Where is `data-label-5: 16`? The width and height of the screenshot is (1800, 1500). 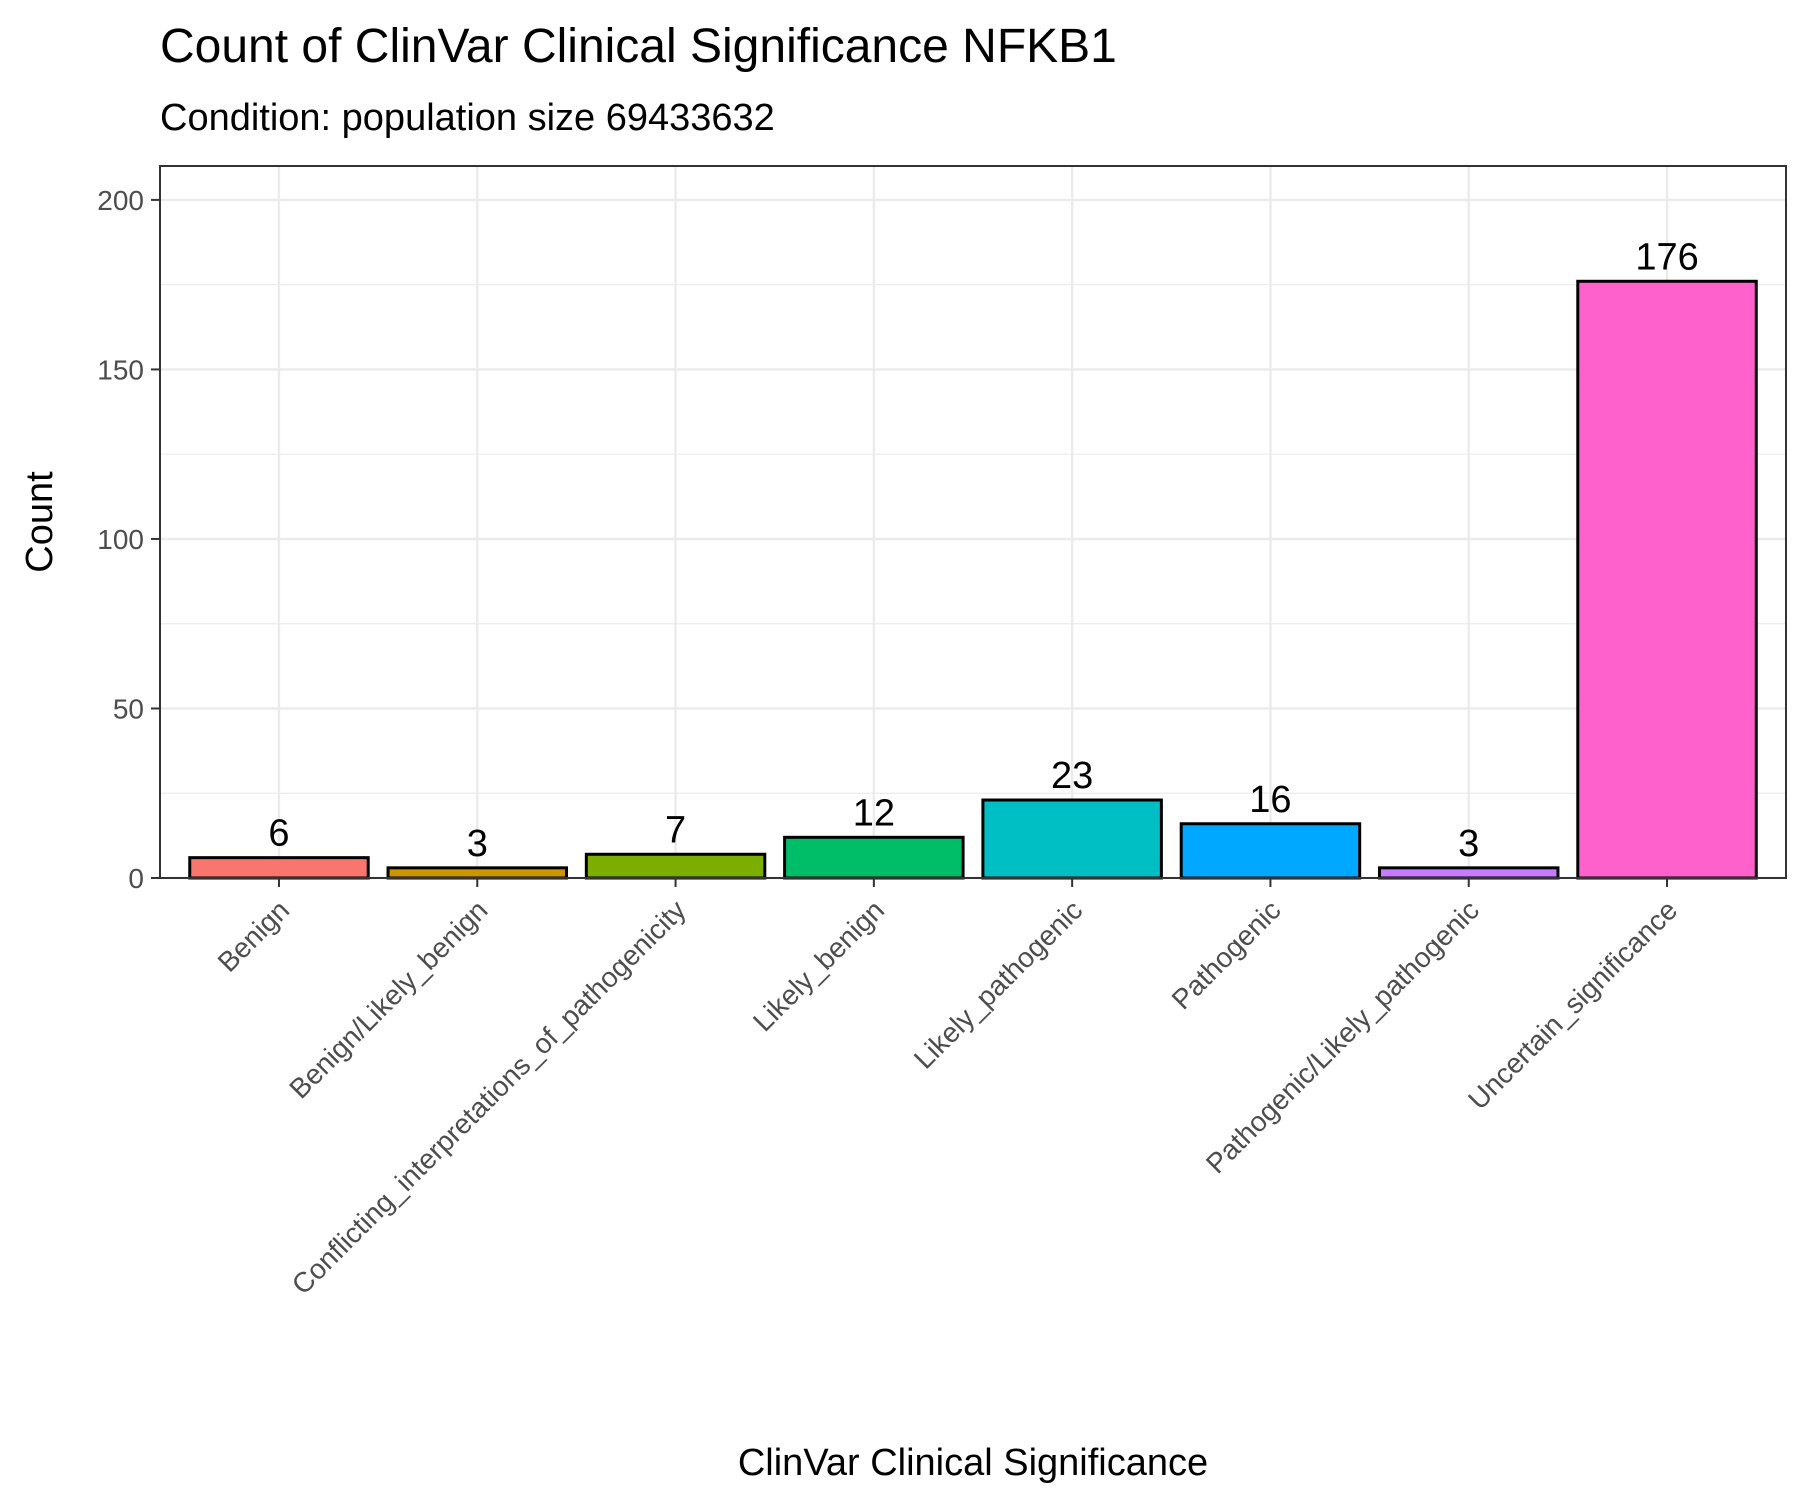
data-label-5: 16 is located at coordinates (1270, 800).